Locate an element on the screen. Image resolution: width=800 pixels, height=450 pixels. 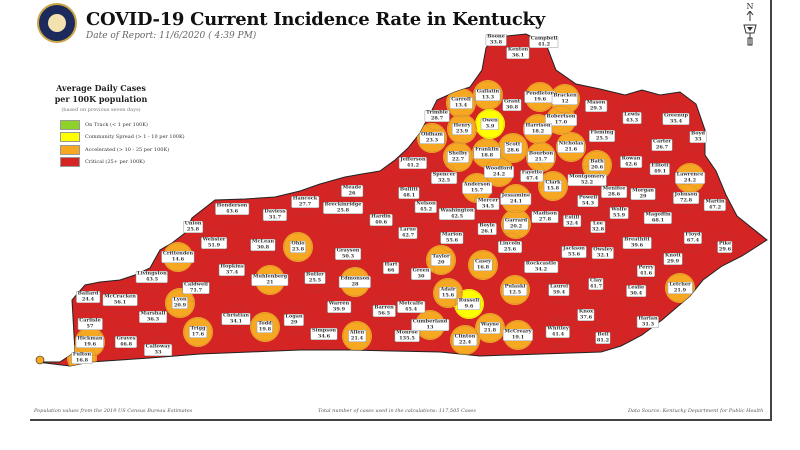
county-label-spencer: Spencer 32.5 is located at coordinates (444, 178).